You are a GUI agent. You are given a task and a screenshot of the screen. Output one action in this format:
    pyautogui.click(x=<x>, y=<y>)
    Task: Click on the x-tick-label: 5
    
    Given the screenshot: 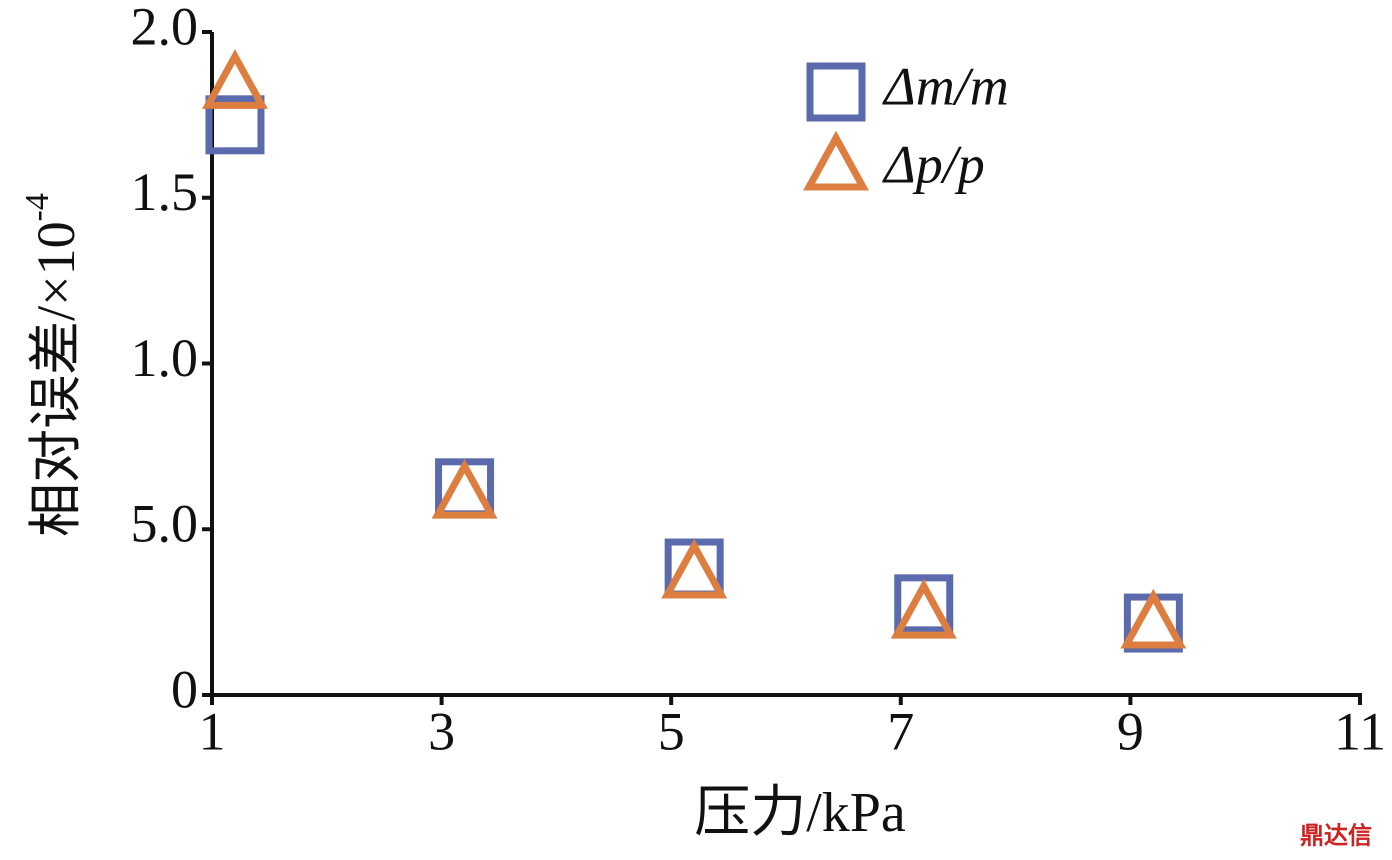 What is the action you would take?
    pyautogui.click(x=671, y=731)
    